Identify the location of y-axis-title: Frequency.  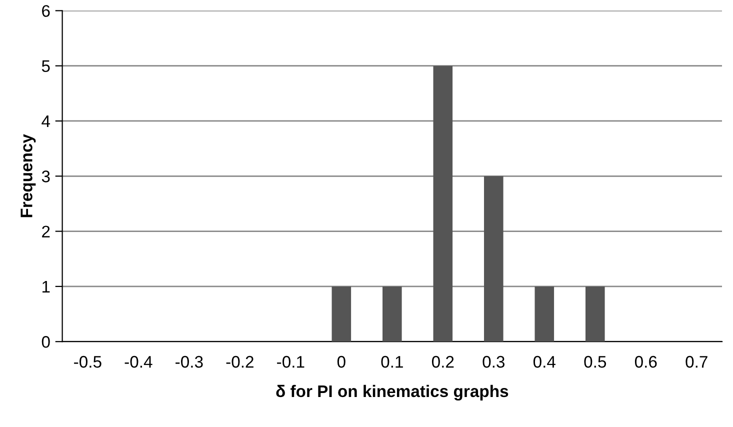
(28, 176).